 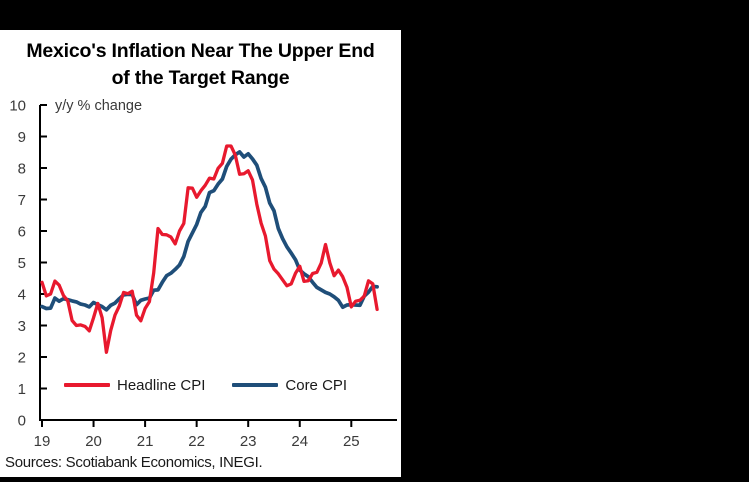 What do you see at coordinates (248, 441) in the screenshot?
I see `svg-text: 23` at bounding box center [248, 441].